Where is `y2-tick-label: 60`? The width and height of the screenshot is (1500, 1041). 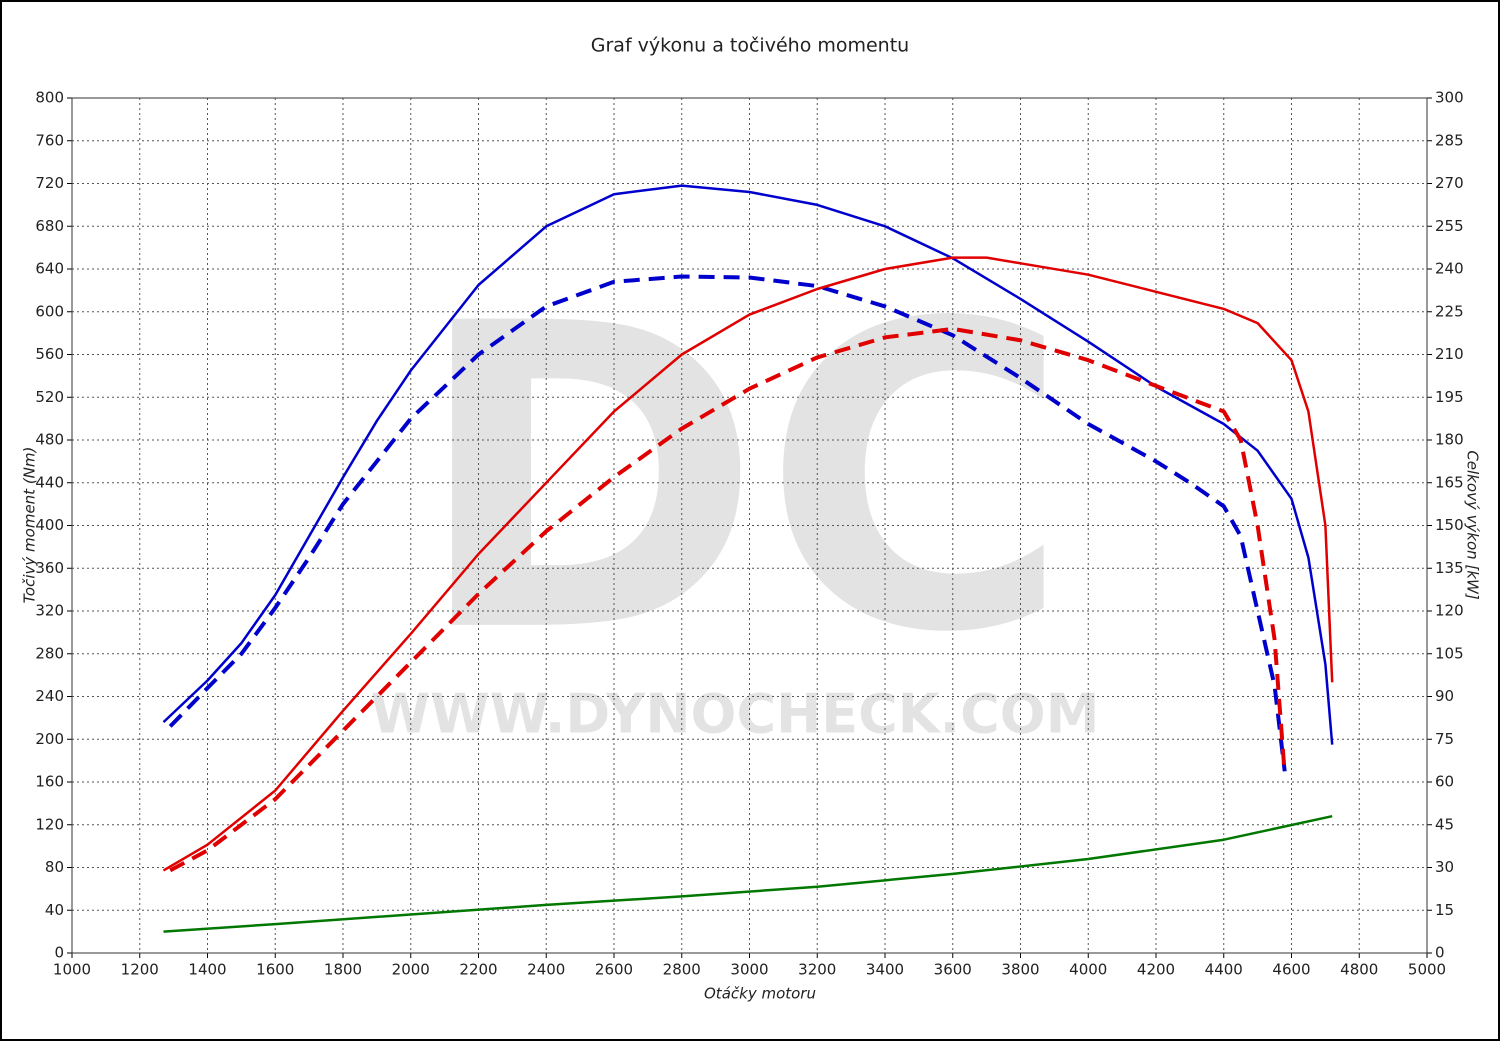 y2-tick-label: 60 is located at coordinates (1444, 782).